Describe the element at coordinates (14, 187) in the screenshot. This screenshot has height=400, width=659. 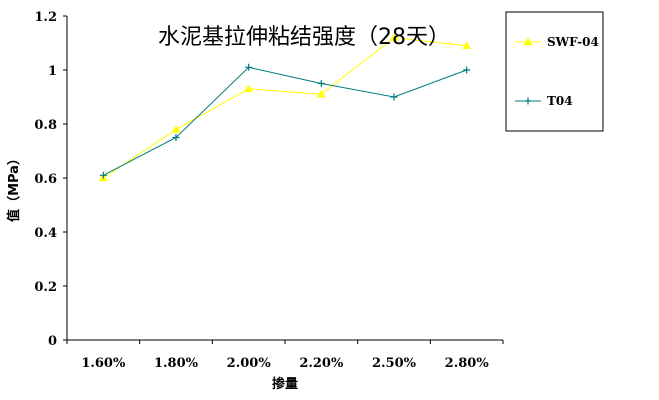
I see `y-axis-label: 值（MPa）` at that location.